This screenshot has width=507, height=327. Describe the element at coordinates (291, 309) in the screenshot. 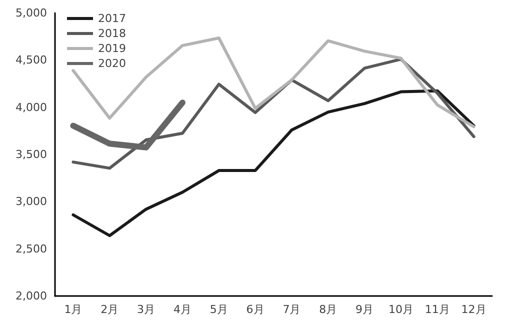

I see `x-tick-label: 7月` at that location.